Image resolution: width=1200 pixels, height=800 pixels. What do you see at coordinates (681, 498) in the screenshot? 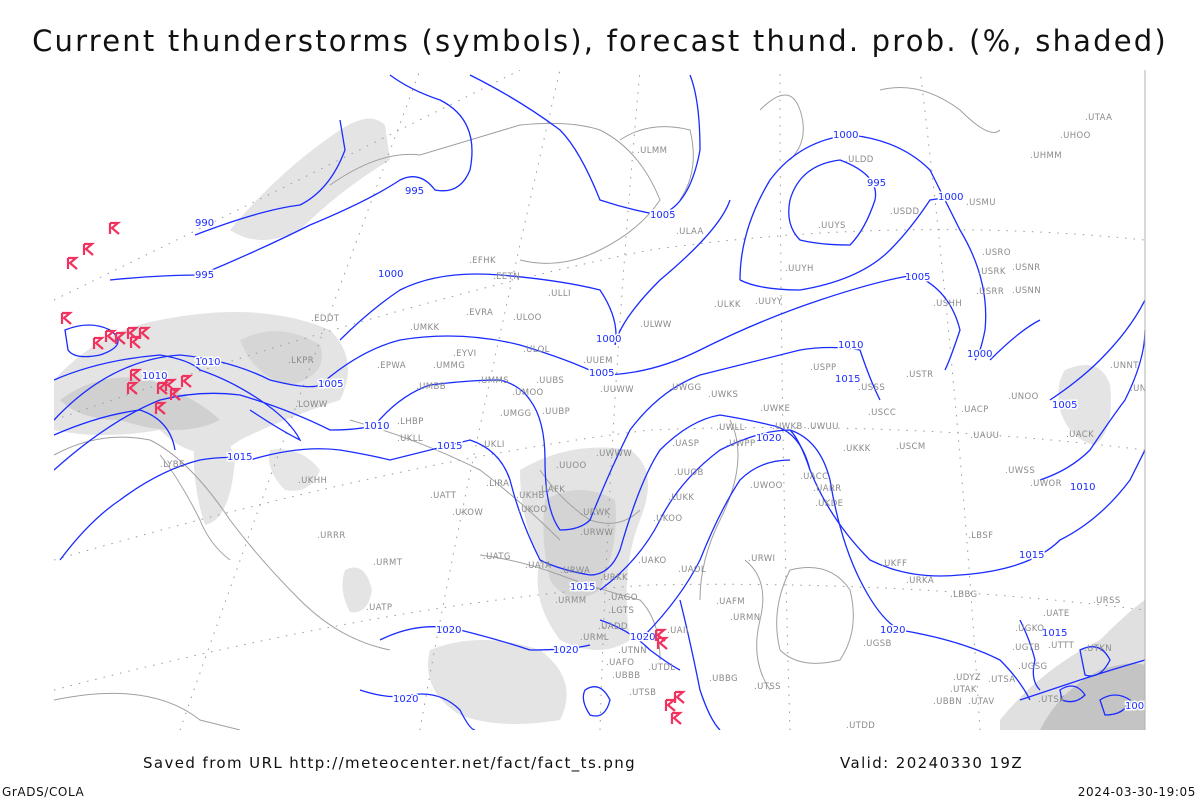
I see `station-label: .LUKK` at bounding box center [681, 498].